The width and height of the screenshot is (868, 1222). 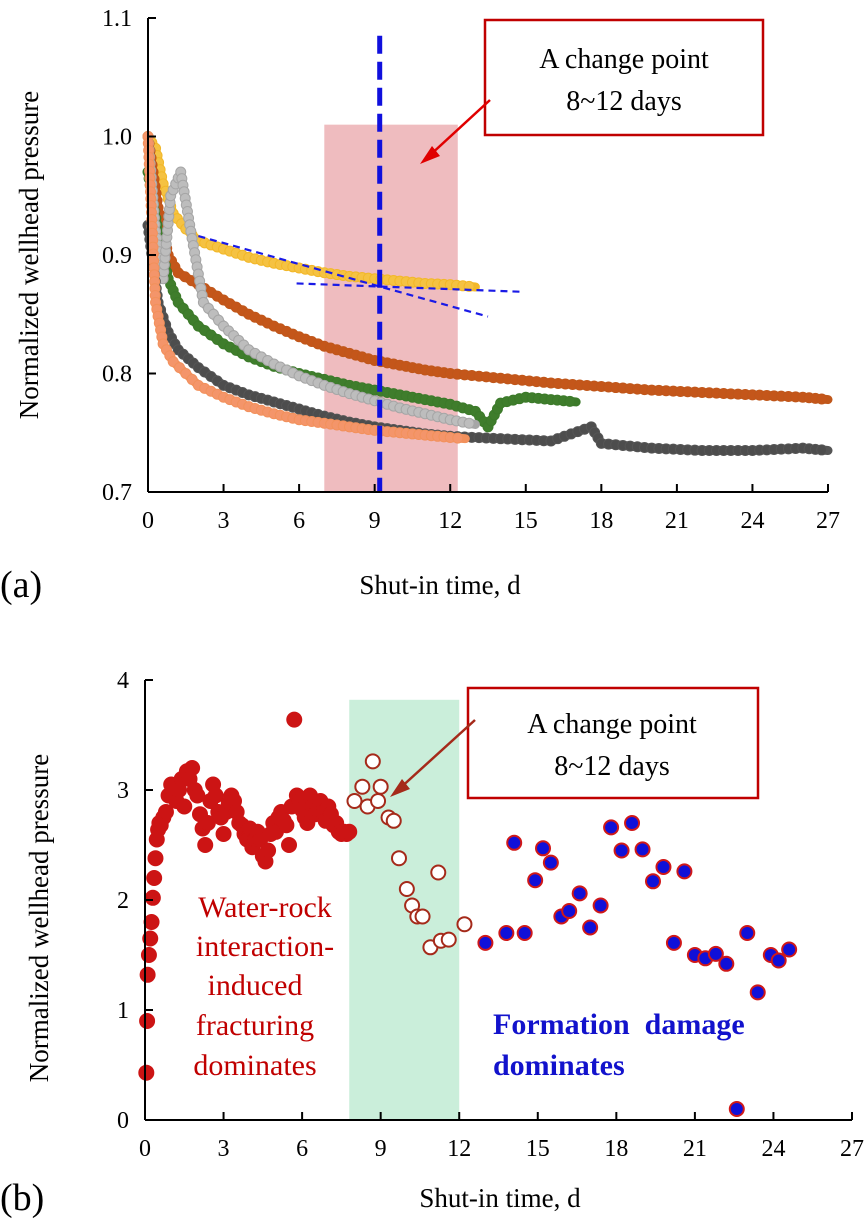 I want to click on panel-b-callout-line2: 8~12 days, so click(x=611, y=766).